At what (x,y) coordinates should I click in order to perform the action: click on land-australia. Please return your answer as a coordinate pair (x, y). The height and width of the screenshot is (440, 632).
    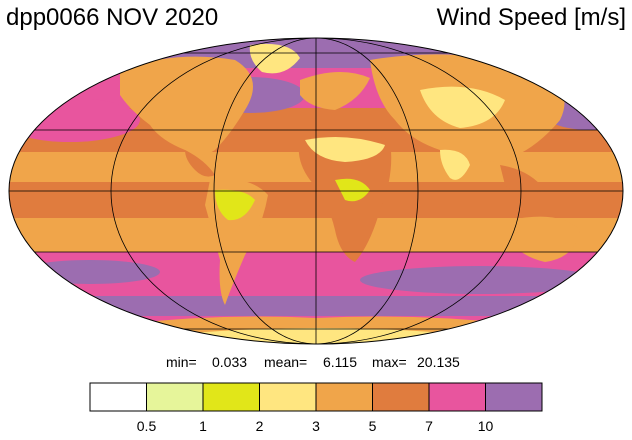
    Looking at the image, I should click on (545, 239).